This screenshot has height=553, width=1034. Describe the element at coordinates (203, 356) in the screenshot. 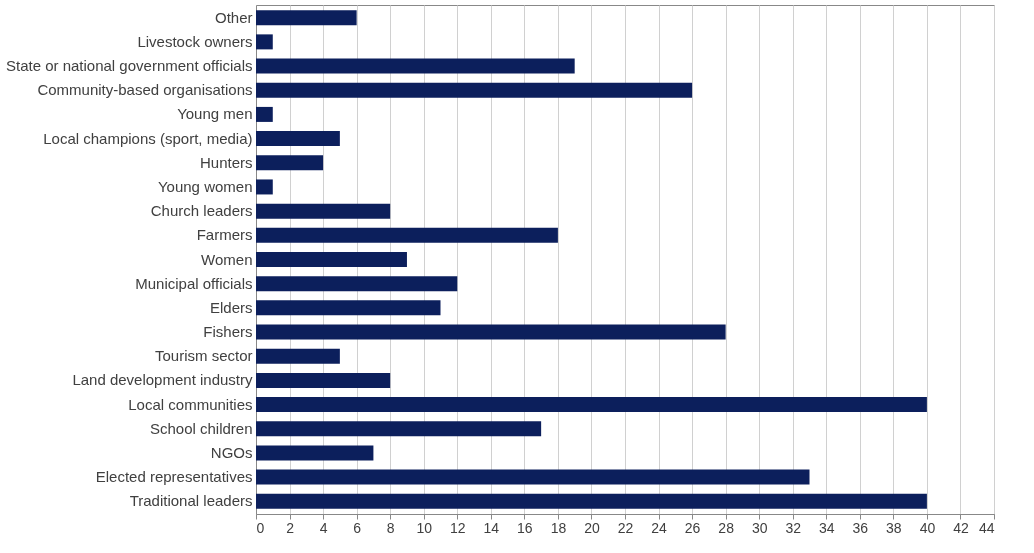

I see `y-tick-label: Tourism sector` at that location.